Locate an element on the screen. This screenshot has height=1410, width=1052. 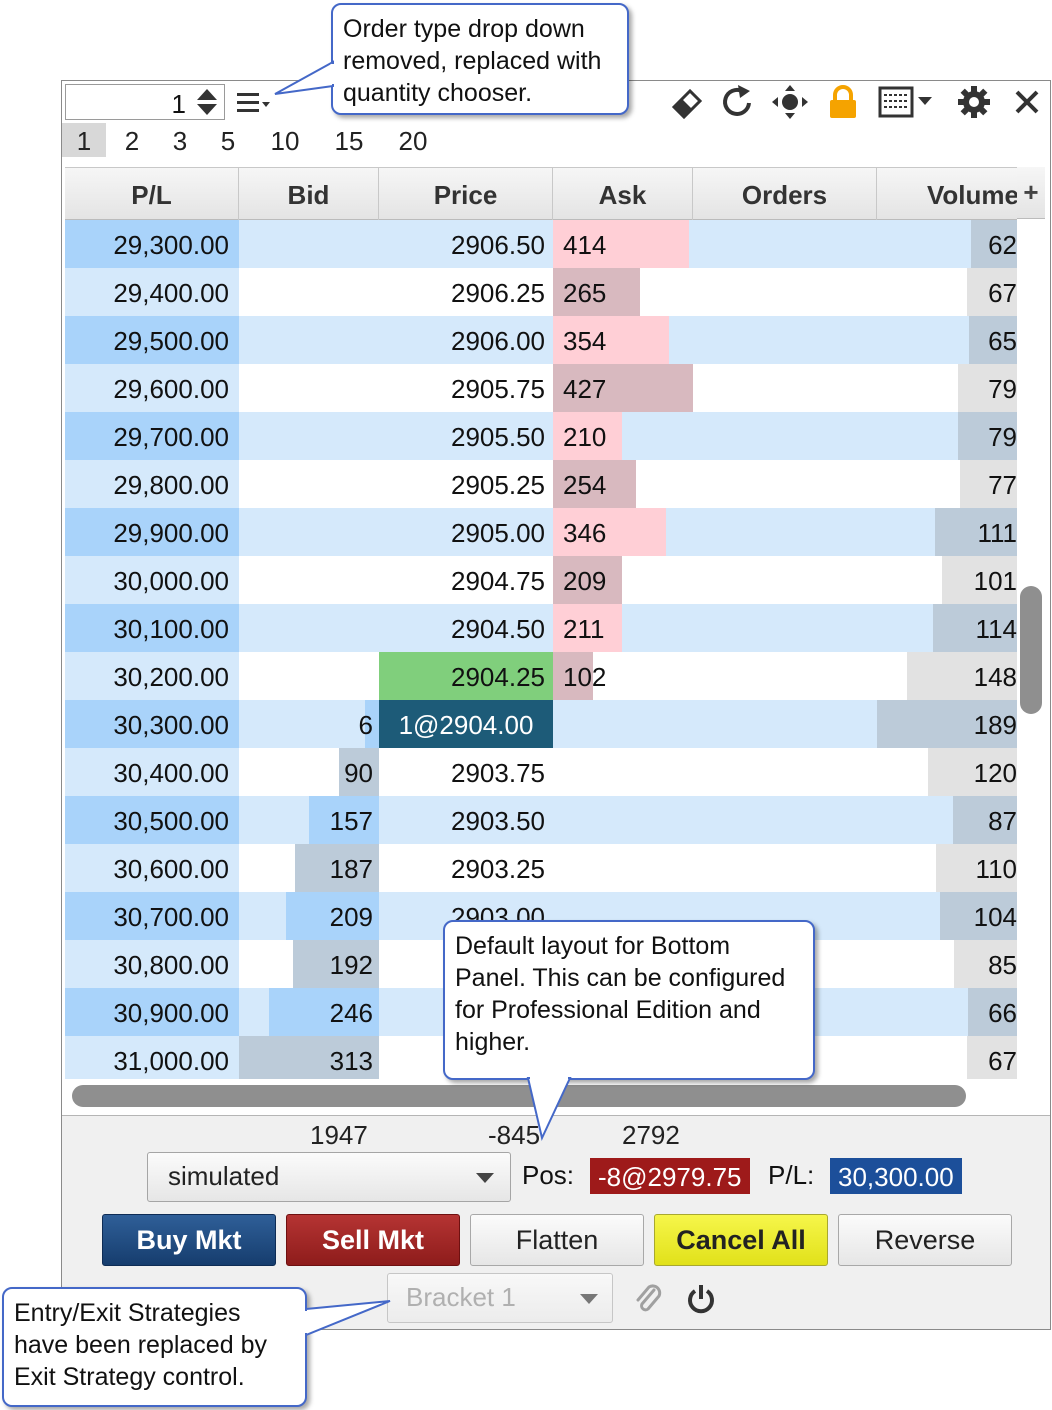
price-cell: 2906.25 is located at coordinates (498, 293).